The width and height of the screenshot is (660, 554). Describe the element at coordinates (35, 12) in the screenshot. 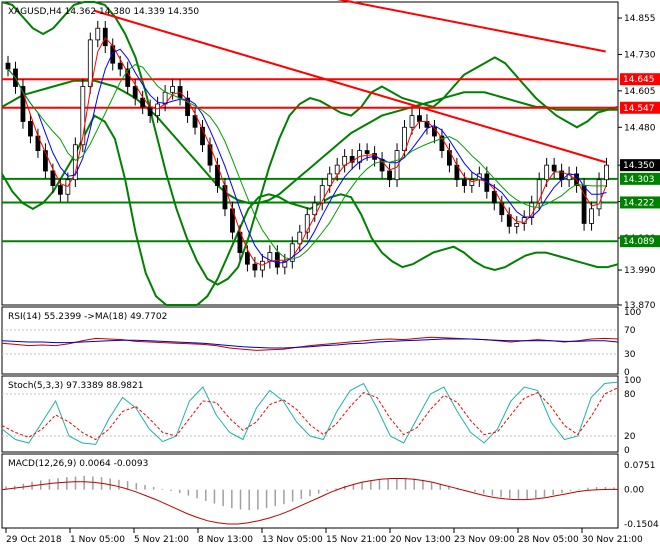

I see `symbol-title-text: XAGUSD,H4` at that location.